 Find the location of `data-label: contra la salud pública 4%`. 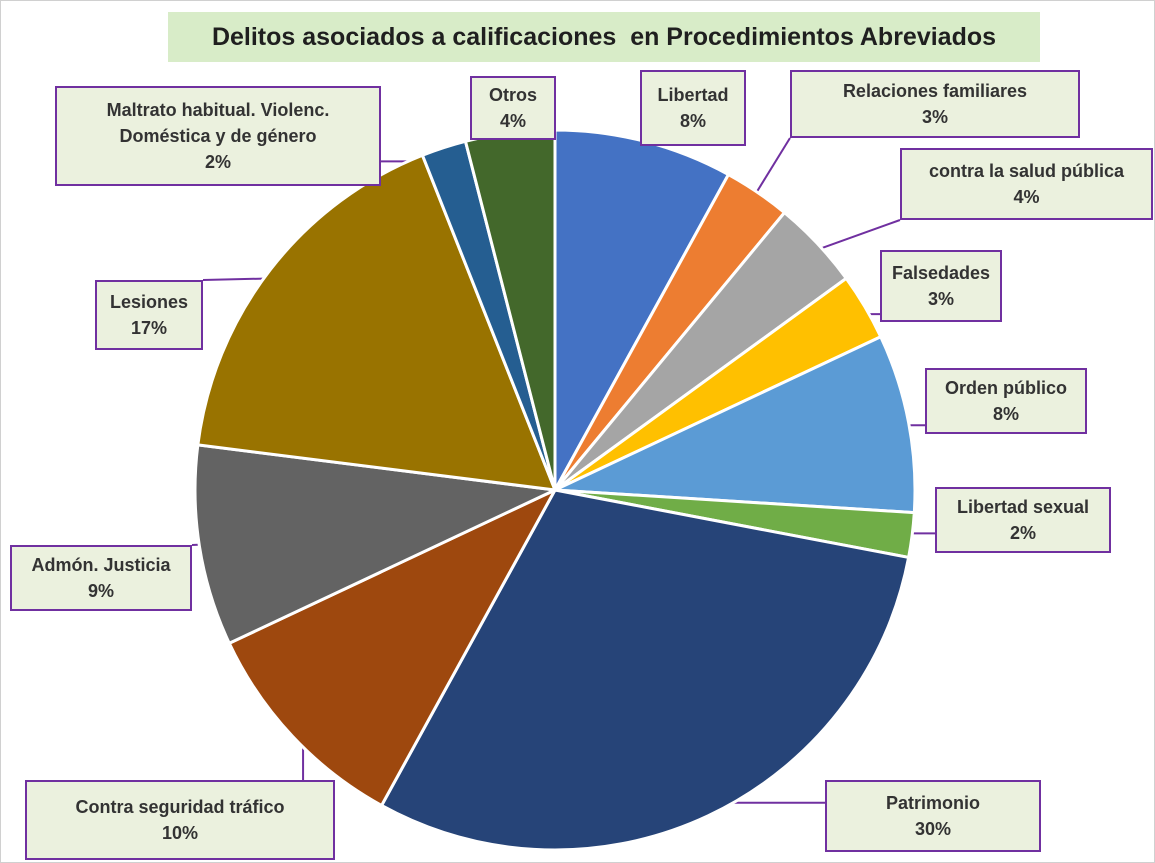

data-label: contra la salud pública 4% is located at coordinates (1026, 184).